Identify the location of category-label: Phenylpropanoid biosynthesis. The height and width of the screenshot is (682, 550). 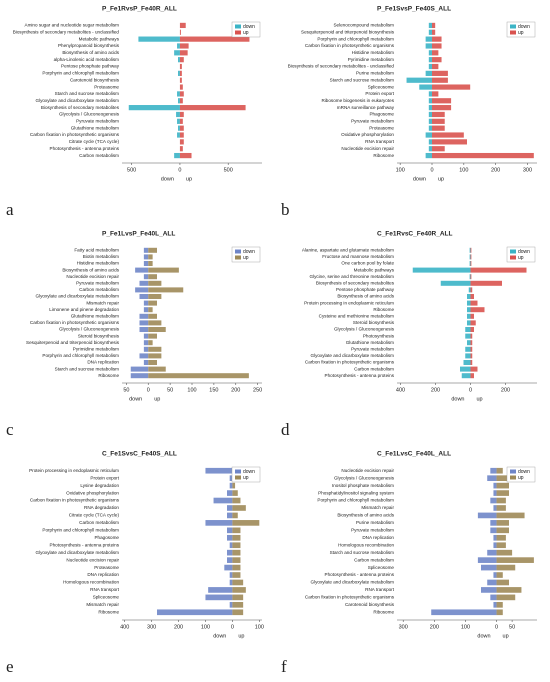
(89, 45).